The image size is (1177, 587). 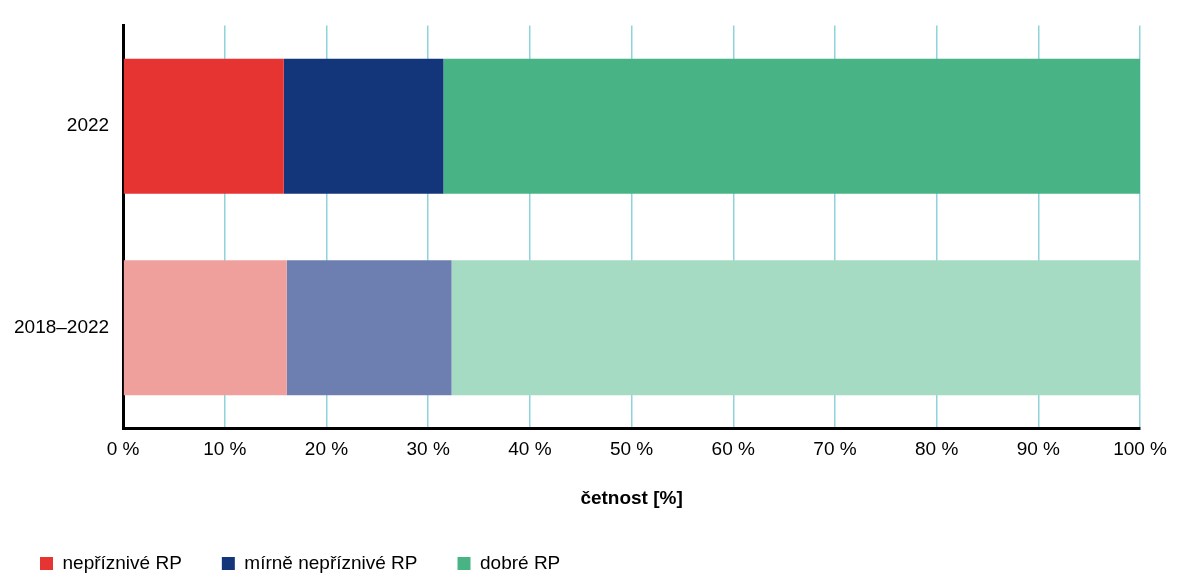 What do you see at coordinates (1140, 449) in the screenshot?
I see `x-tick-label: 100 %` at bounding box center [1140, 449].